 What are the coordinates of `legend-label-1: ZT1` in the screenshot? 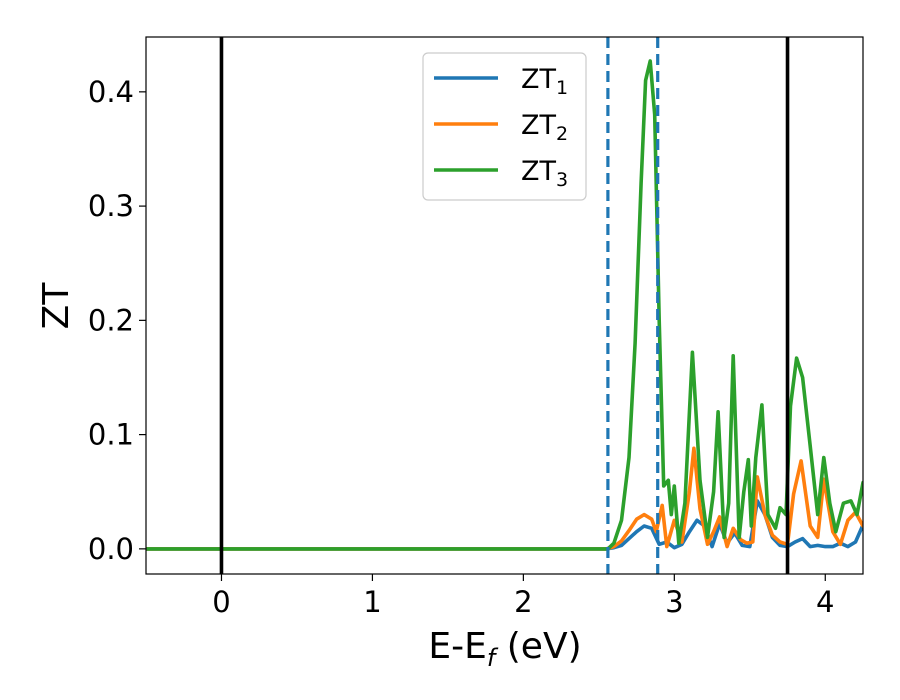 It's located at (544, 81).